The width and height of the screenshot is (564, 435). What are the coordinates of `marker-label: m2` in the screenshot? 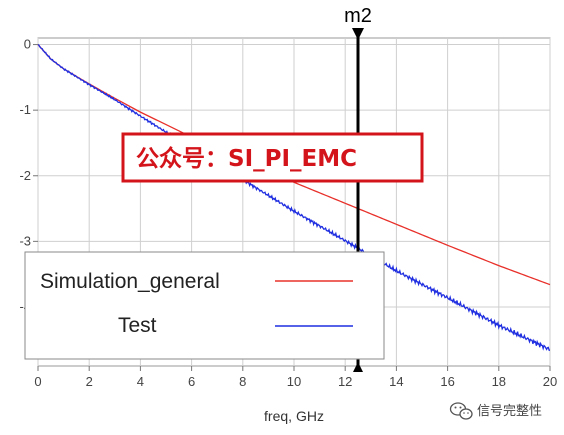 It's located at (358, 16).